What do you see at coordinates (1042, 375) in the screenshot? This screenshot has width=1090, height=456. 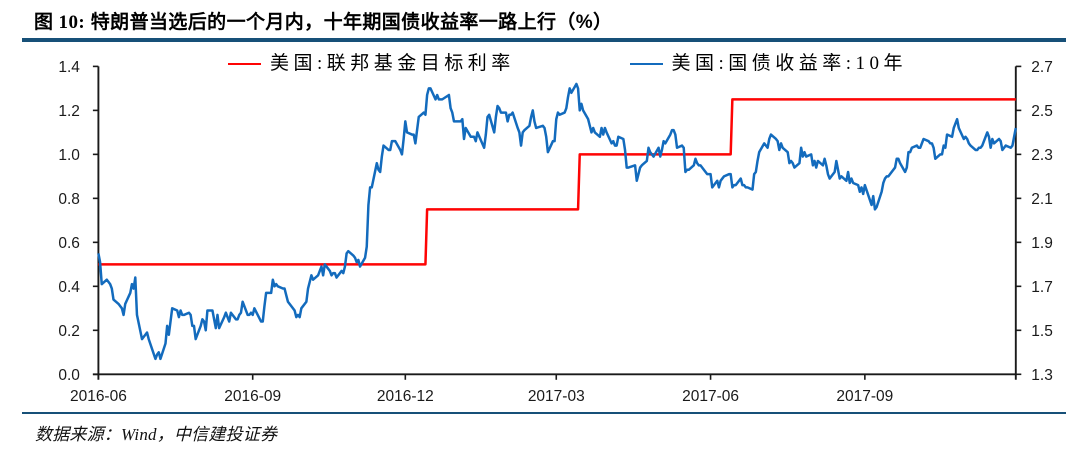 I see `right-y-tick-label: 1.3` at bounding box center [1042, 375].